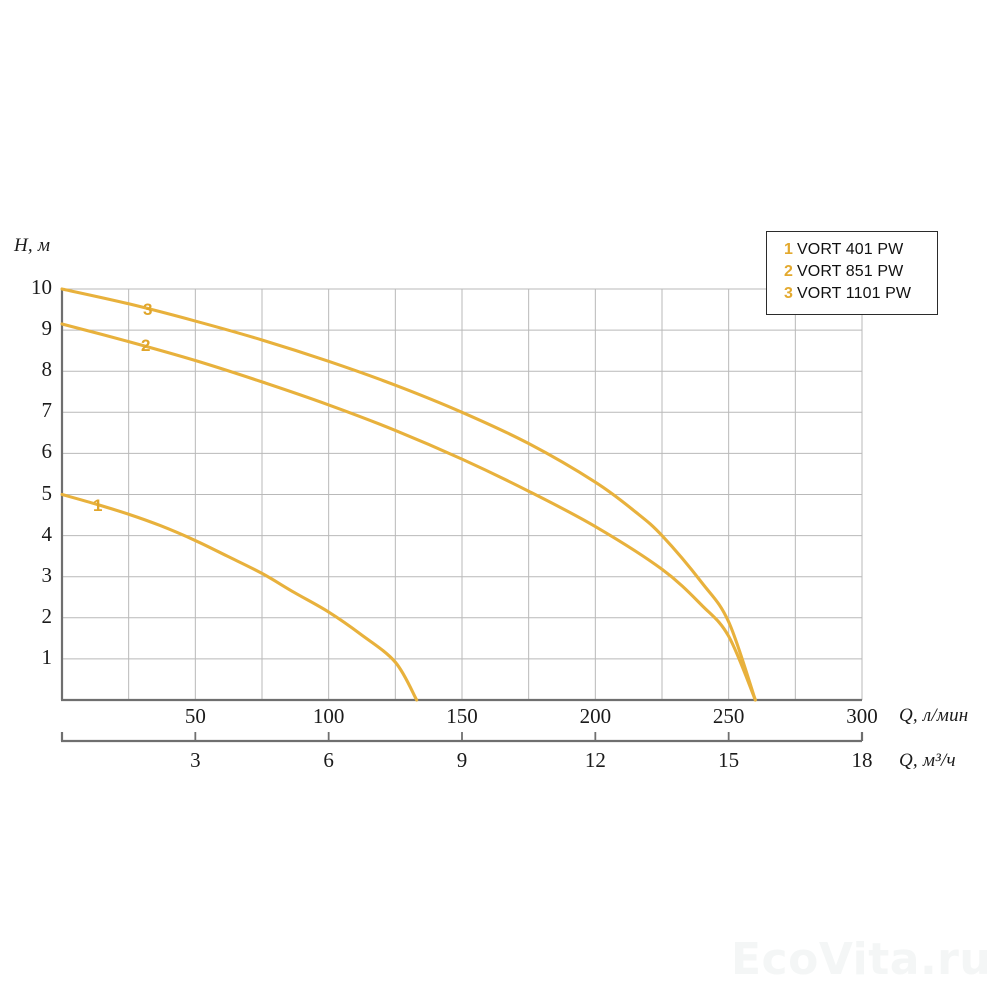  I want to click on y-tick-label: 9, so click(47, 328).